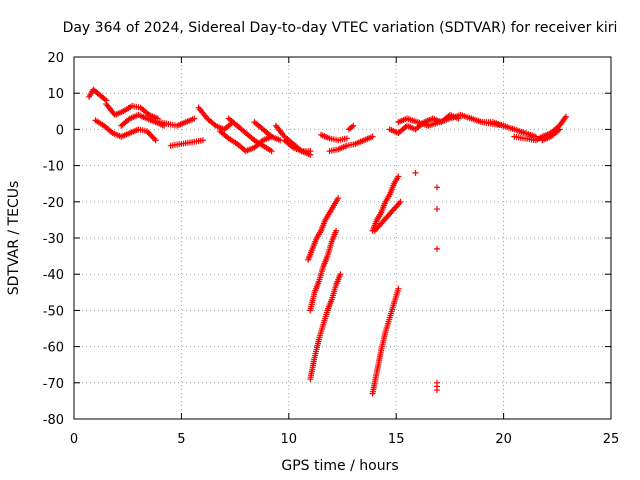 This screenshot has height=480, width=640. Describe the element at coordinates (53, 384) in the screenshot. I see `y-tick-label: -70` at that location.